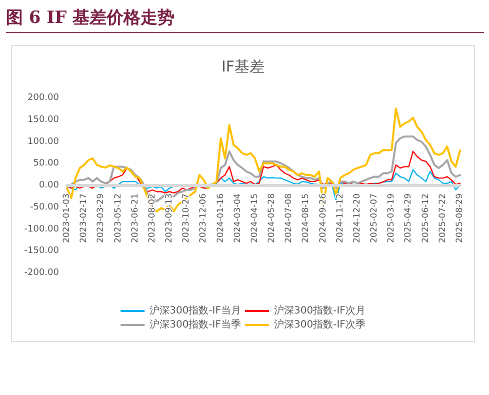 The height and width of the screenshot is (395, 489). I want to click on chart-subtitle: IF基差, so click(243, 67).